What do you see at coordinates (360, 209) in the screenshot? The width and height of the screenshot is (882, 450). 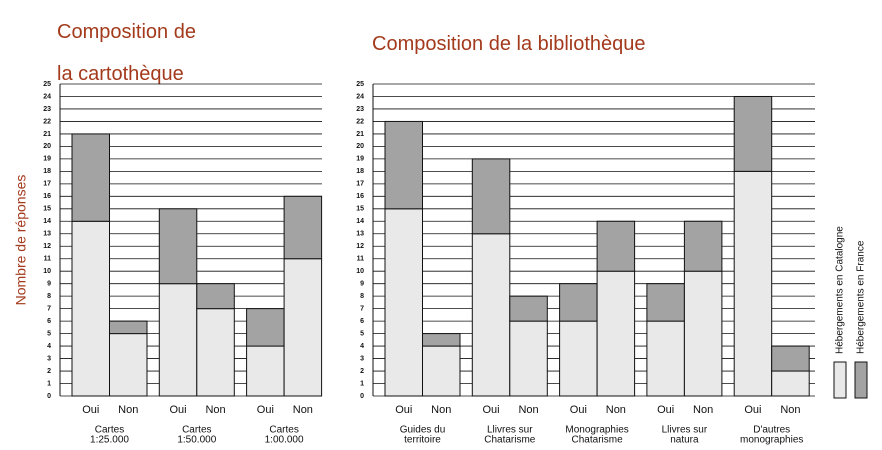 I see `y-tick-label: 15` at bounding box center [360, 209].